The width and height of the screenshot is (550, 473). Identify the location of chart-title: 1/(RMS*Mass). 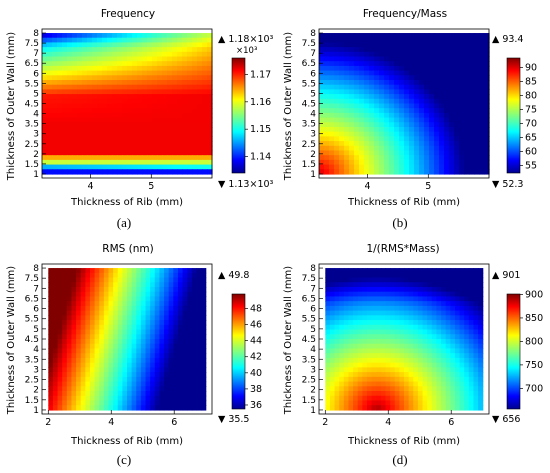
(402, 249).